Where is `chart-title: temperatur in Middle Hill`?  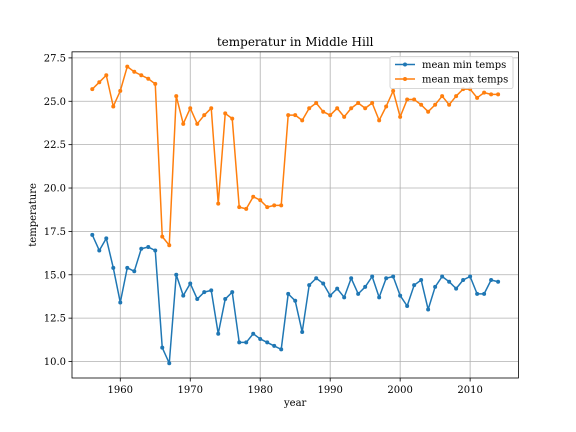
chart-title: temperatur in Middle Hill is located at coordinates (295, 42).